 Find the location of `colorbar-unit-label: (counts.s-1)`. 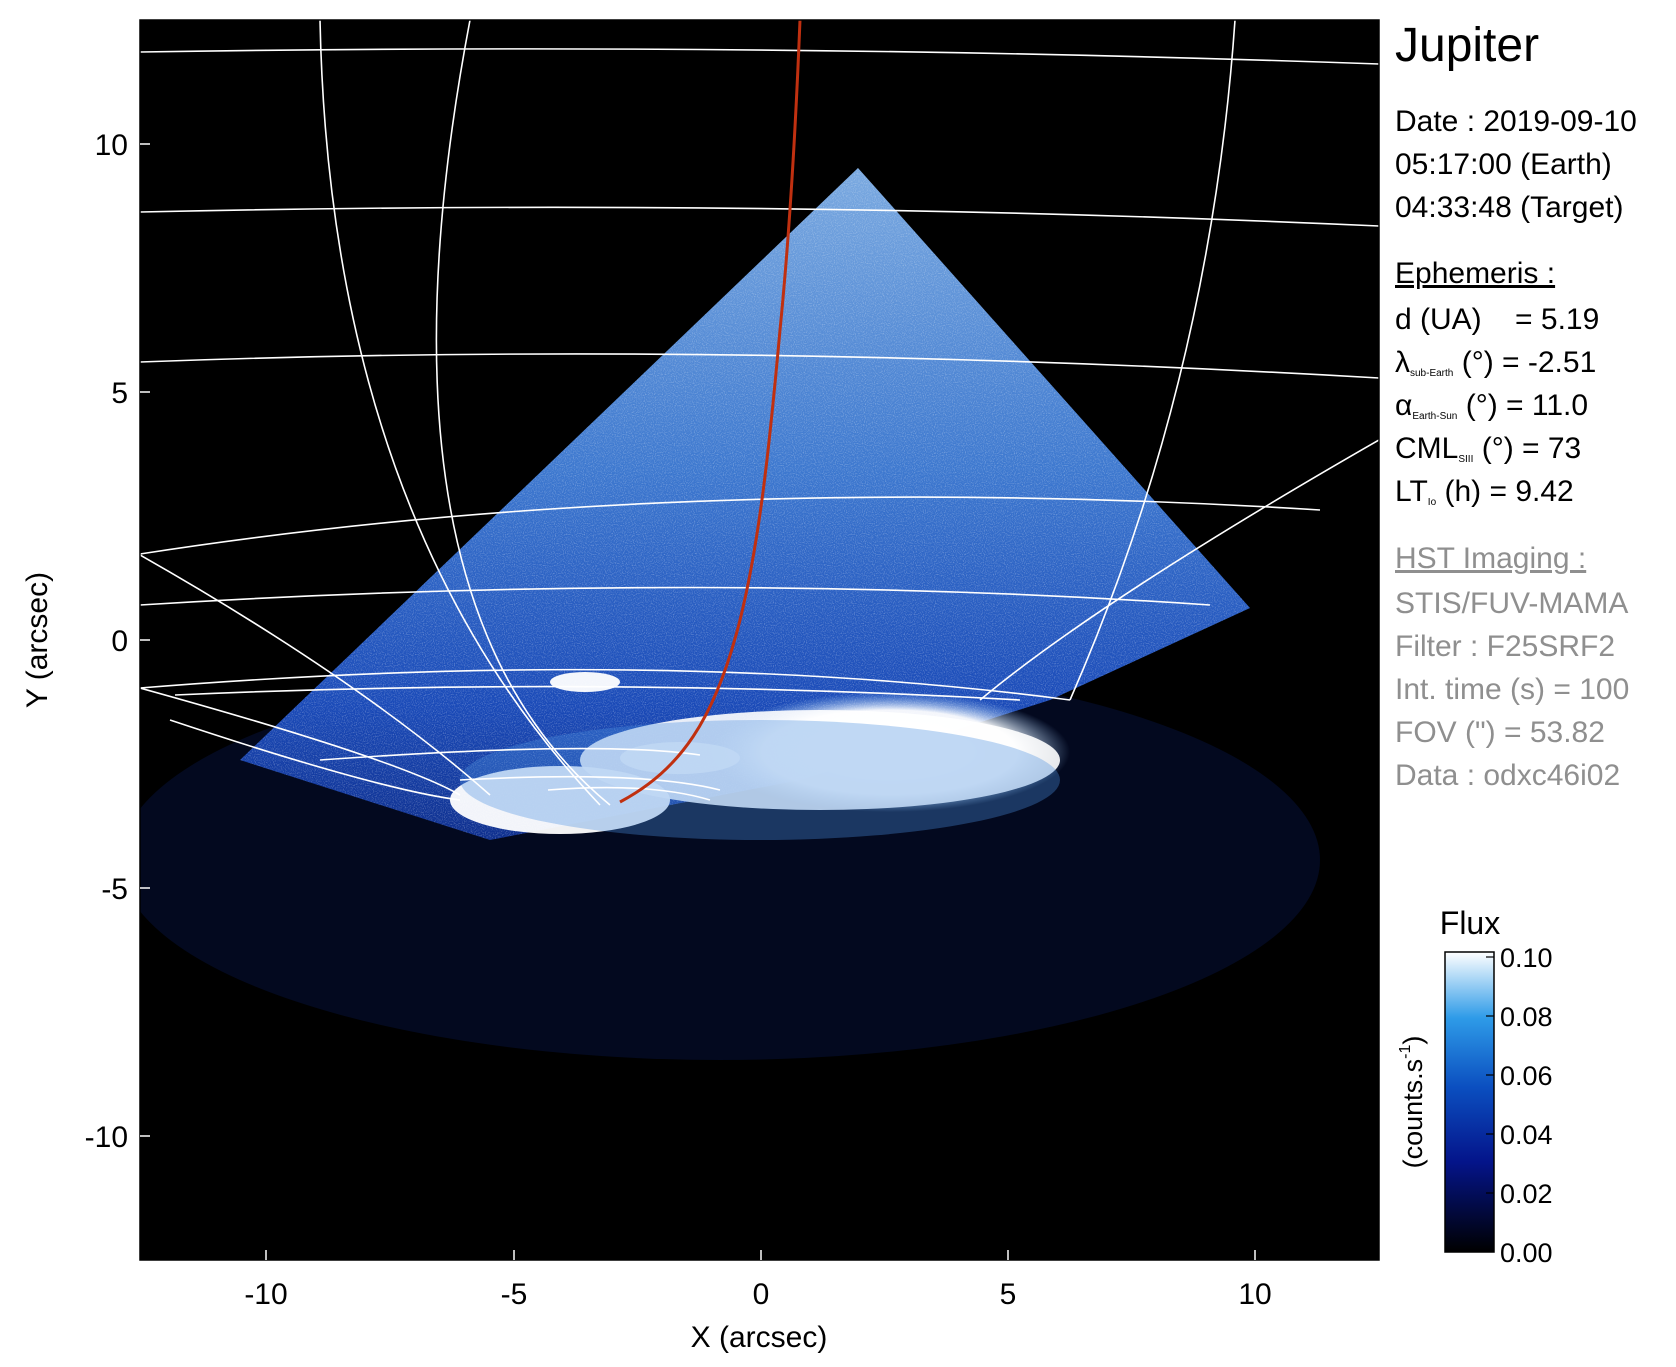

colorbar-unit-label: (counts.s-1) is located at coordinates (1412, 1102).